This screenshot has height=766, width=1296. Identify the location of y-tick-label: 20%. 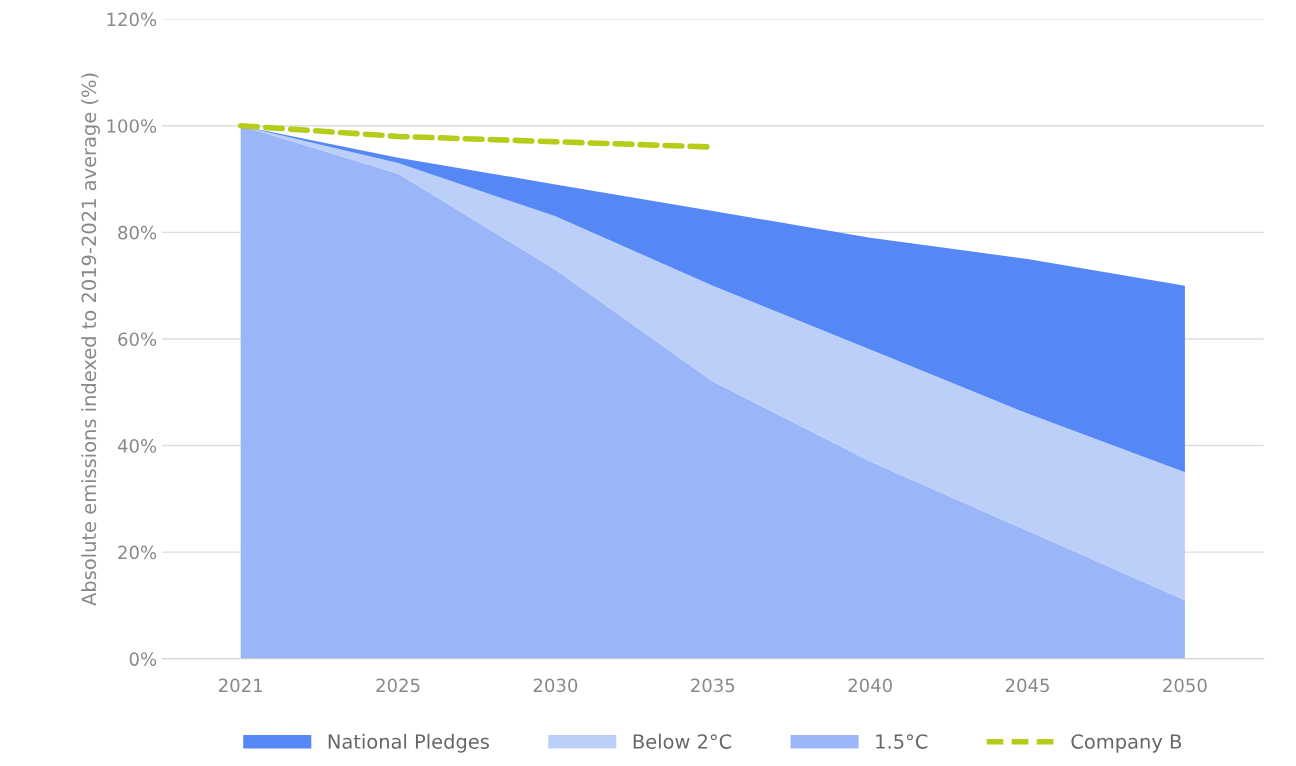
(137, 552).